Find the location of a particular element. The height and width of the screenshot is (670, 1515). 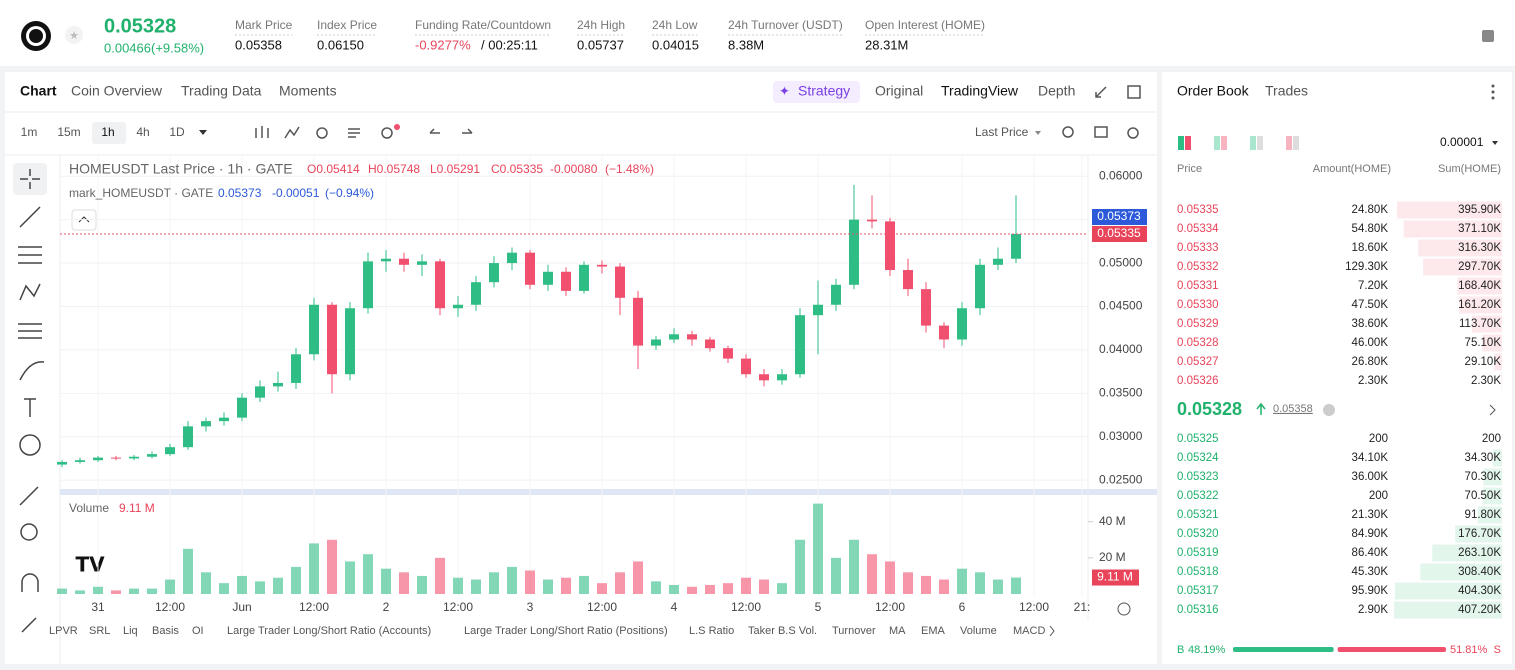

indicator: OI is located at coordinates (198, 631).